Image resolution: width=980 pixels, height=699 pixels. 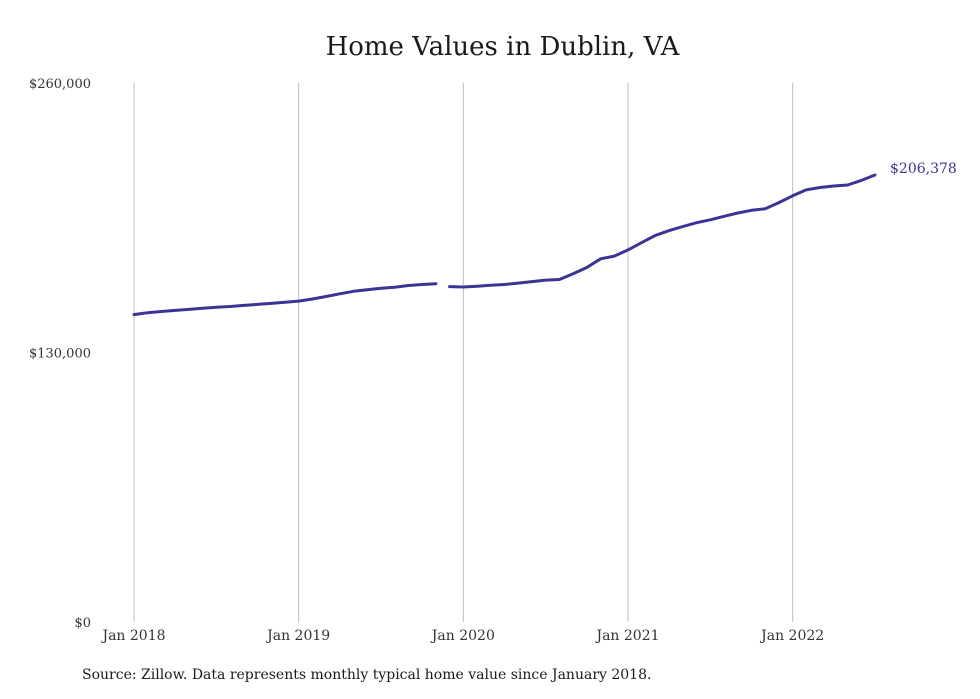 What do you see at coordinates (132, 636) in the screenshot?
I see `x-tick-label: Jan 2018` at bounding box center [132, 636].